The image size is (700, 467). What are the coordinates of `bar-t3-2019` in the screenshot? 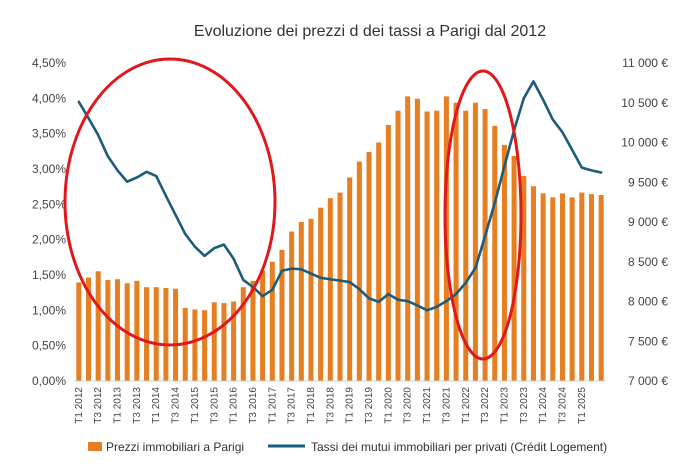 It's located at (369, 266).